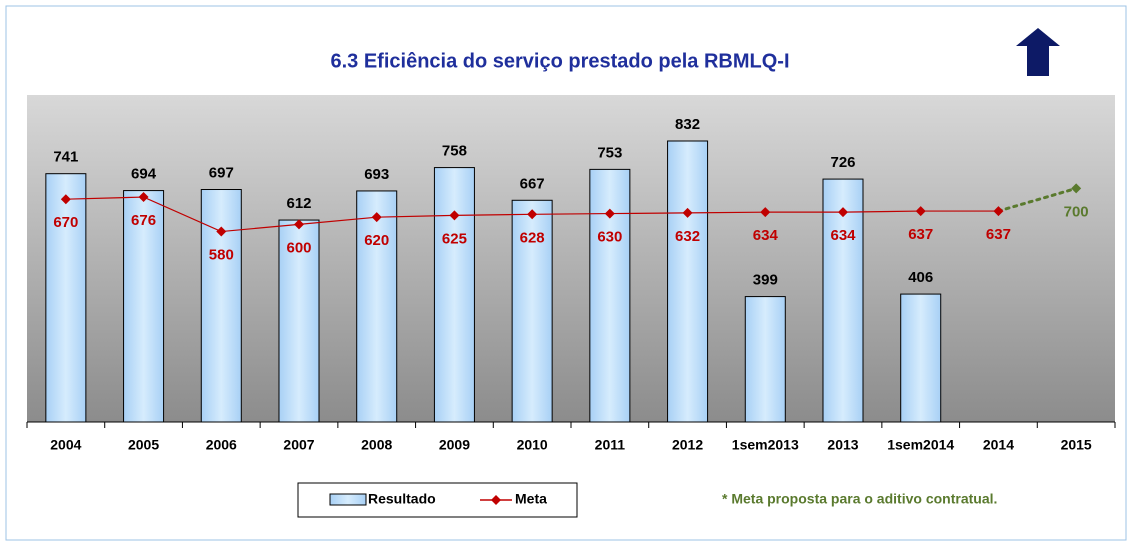 Image resolution: width=1132 pixels, height=546 pixels. Describe the element at coordinates (65, 445) in the screenshot. I see `x-tick-label: 2004` at that location.